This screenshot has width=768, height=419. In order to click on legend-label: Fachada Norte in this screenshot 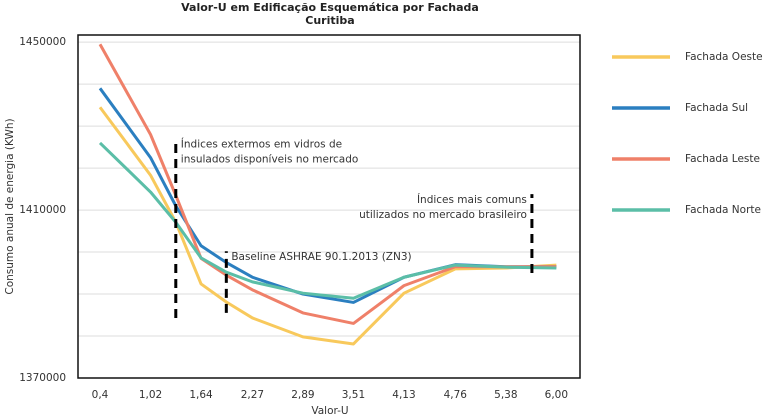, I will do `click(723, 210)`.